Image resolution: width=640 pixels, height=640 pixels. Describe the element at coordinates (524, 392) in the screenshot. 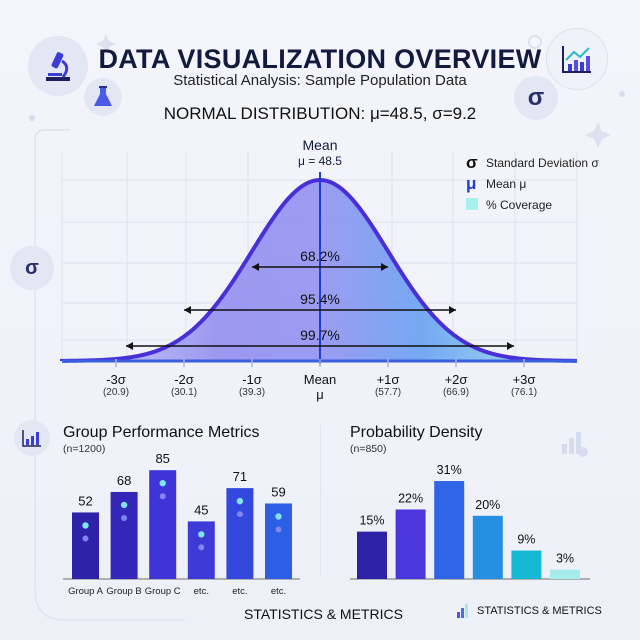

I see `tick-value: (76.1)` at that location.